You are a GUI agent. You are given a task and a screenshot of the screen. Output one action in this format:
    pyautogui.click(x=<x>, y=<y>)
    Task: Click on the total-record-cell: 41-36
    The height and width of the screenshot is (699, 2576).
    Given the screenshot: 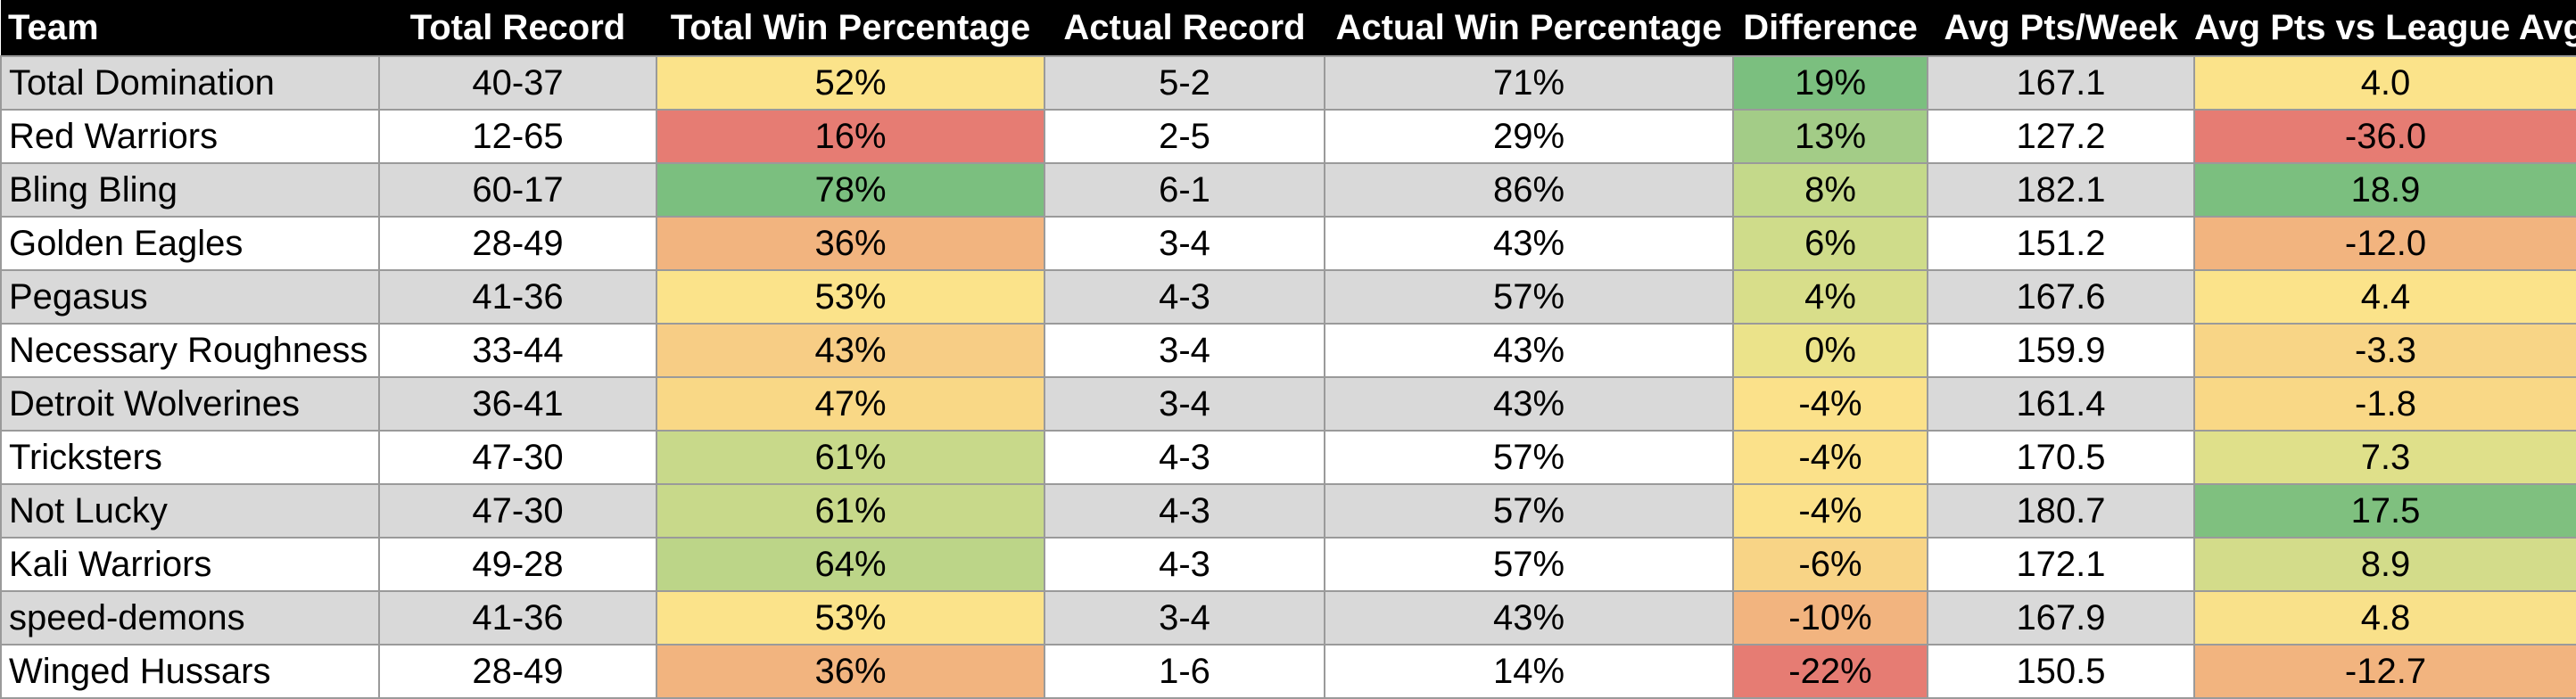 What is the action you would take?
    pyautogui.click(x=517, y=618)
    